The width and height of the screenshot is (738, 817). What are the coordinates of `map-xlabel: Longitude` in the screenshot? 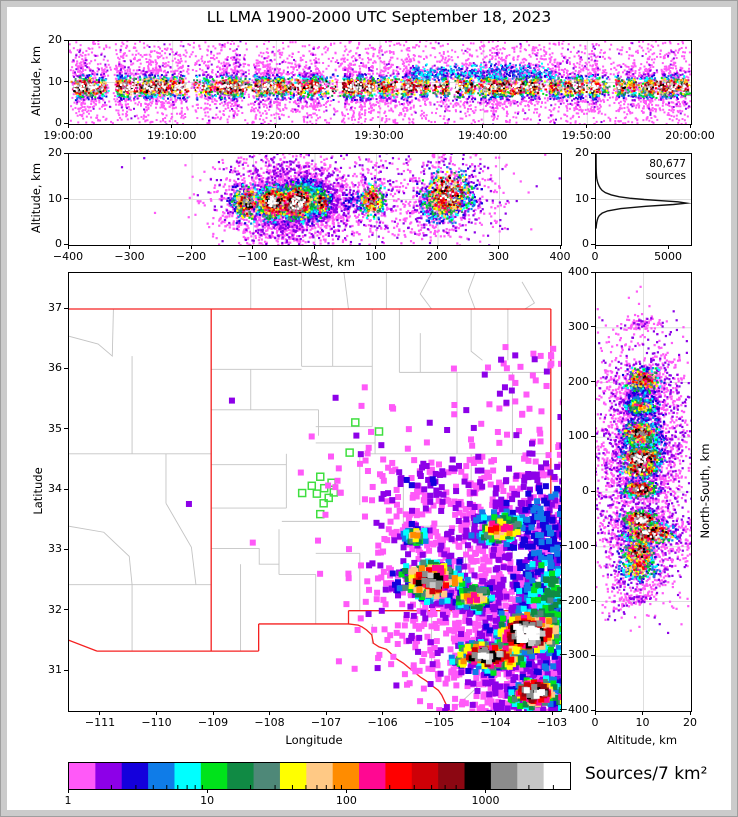 It's located at (314, 740).